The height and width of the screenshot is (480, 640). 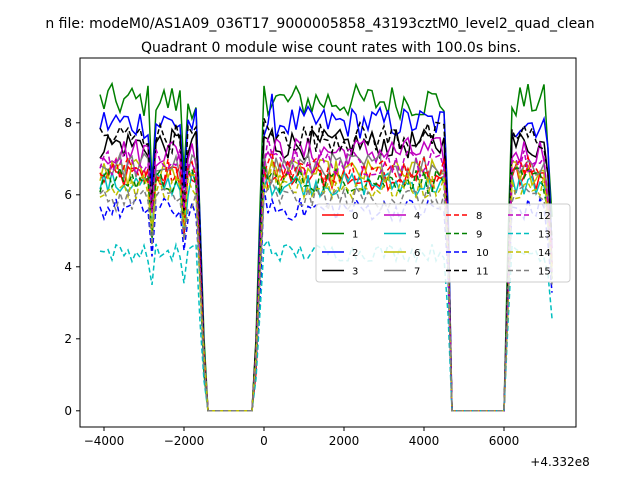 What do you see at coordinates (355, 216) in the screenshot?
I see `legend-label-0: 0` at bounding box center [355, 216].